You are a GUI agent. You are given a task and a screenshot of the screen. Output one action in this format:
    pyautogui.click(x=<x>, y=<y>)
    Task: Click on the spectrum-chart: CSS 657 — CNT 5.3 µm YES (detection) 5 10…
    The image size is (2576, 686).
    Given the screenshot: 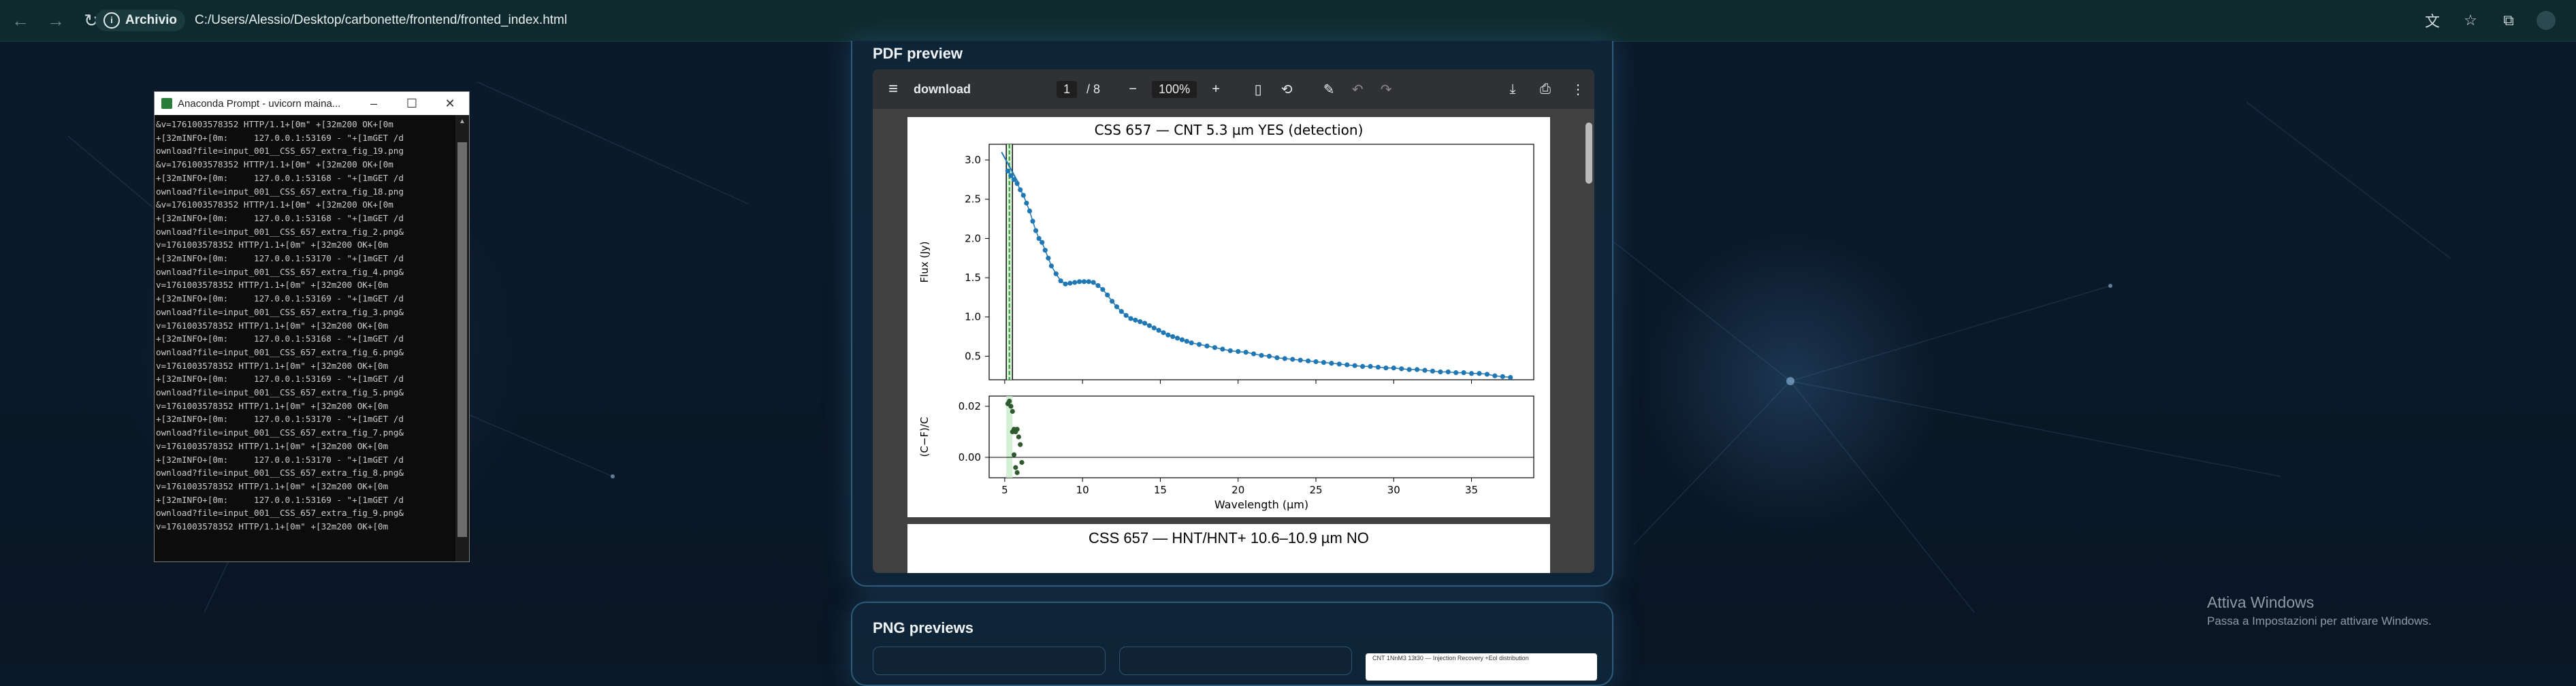 What is the action you would take?
    pyautogui.click(x=1226, y=317)
    